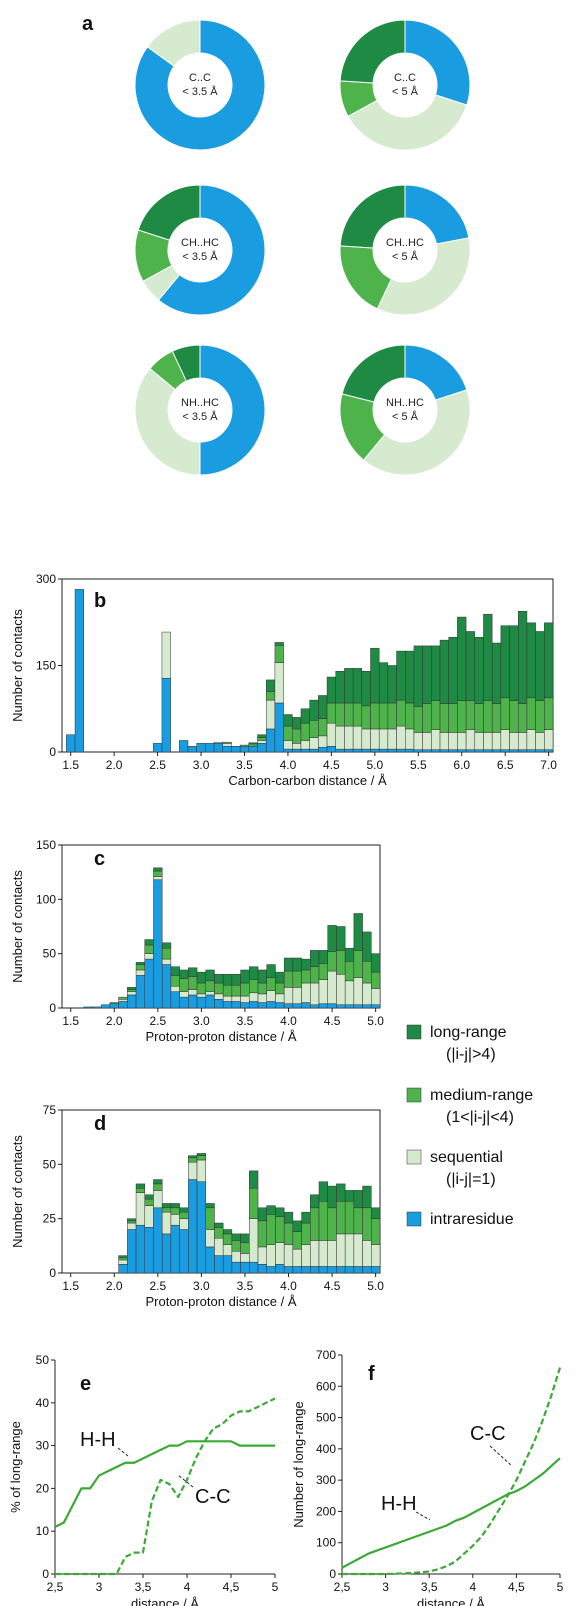  What do you see at coordinates (245, 1286) in the screenshot?
I see `x-tick-label: 3.5` at bounding box center [245, 1286].